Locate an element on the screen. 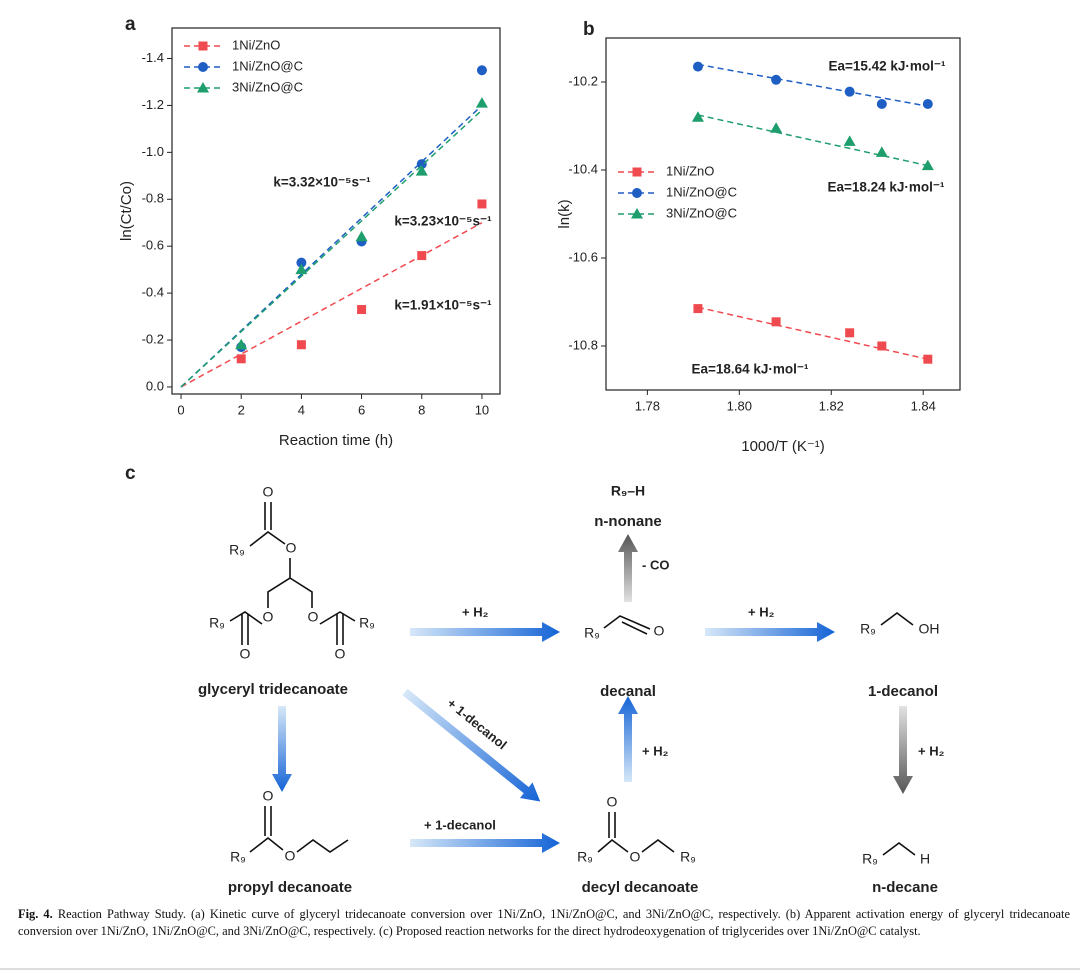 The height and width of the screenshot is (975, 1080). y-tick-label: -10.6 is located at coordinates (583, 256).